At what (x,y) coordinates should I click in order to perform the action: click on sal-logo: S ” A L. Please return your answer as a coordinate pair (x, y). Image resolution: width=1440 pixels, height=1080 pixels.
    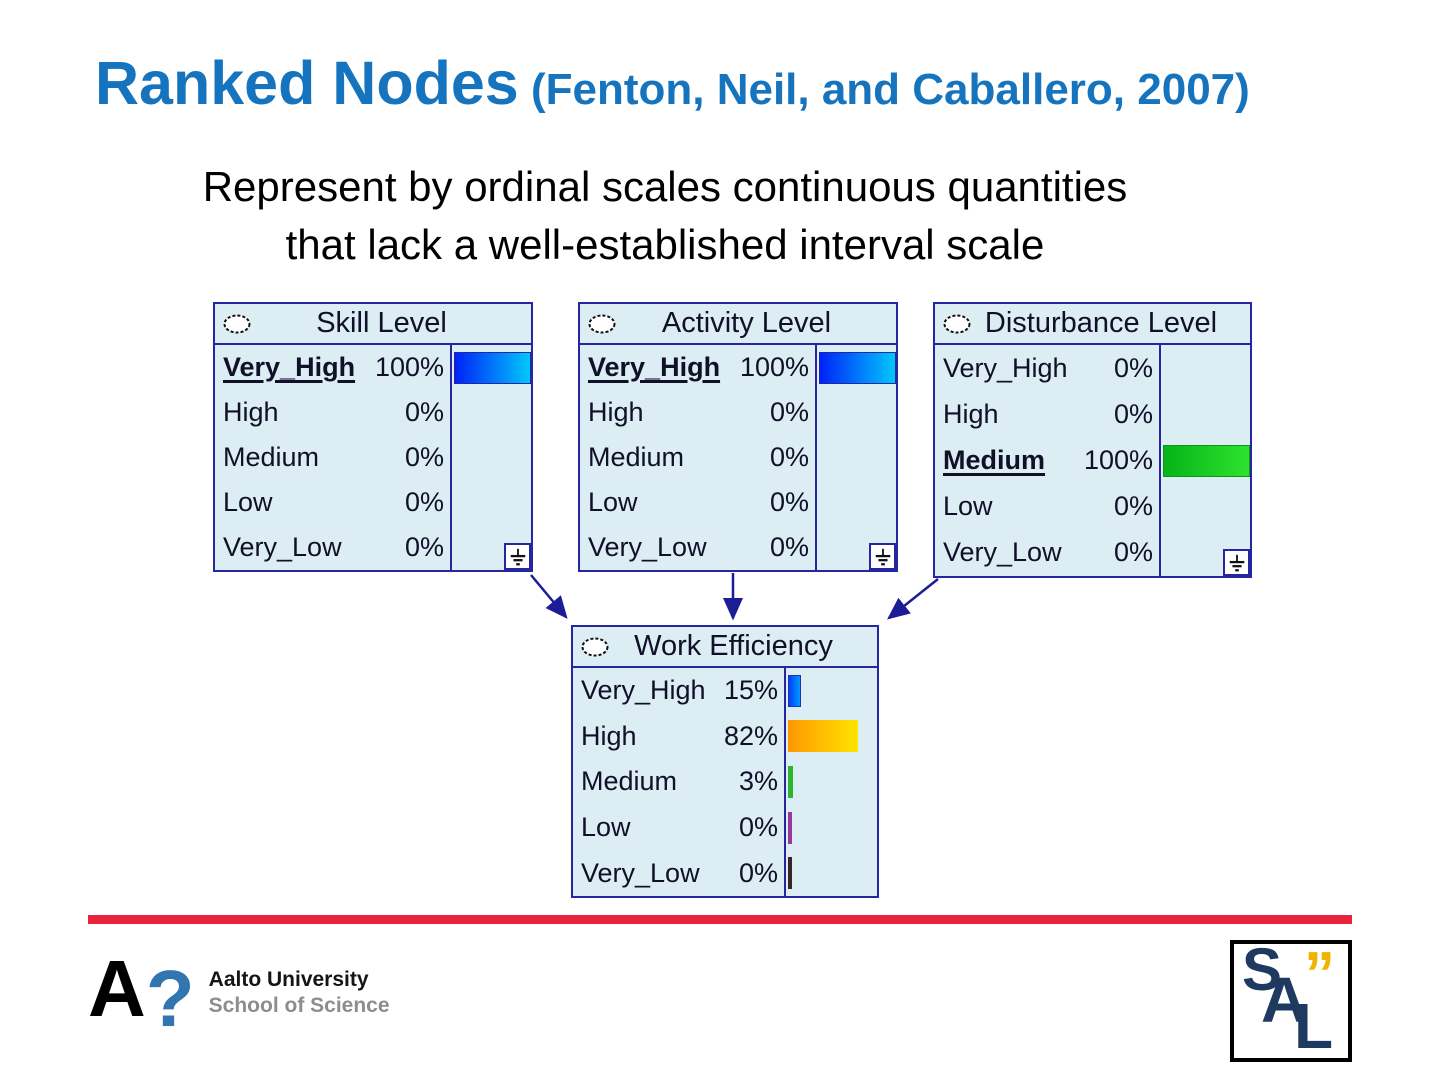
    Looking at the image, I should click on (1291, 1001).